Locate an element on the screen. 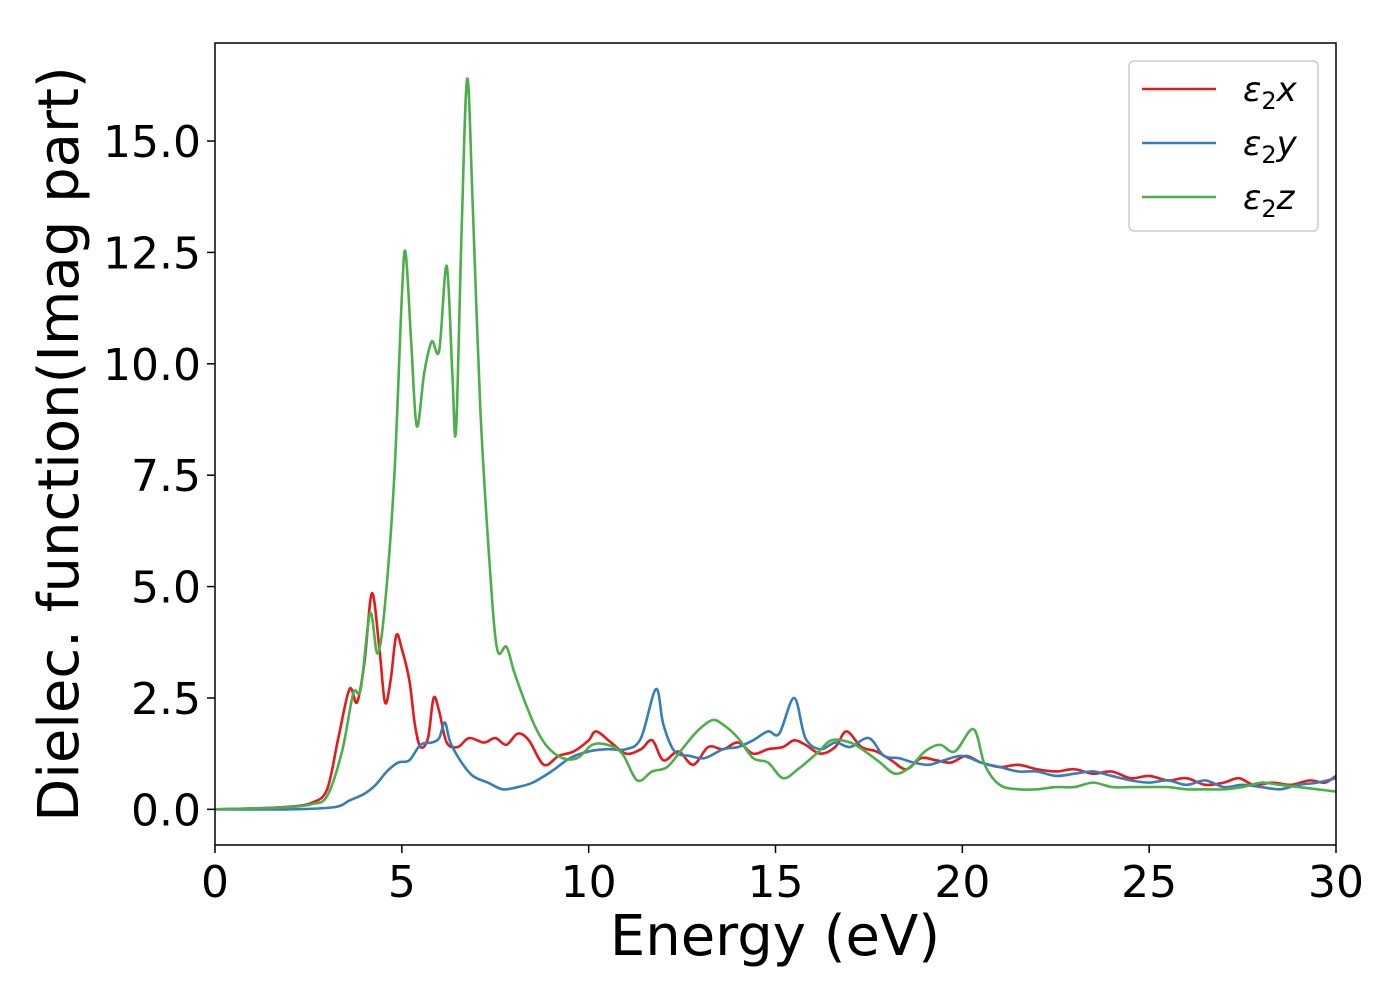 This screenshot has height=1000, width=1400. legend-box is located at coordinates (1223, 146).